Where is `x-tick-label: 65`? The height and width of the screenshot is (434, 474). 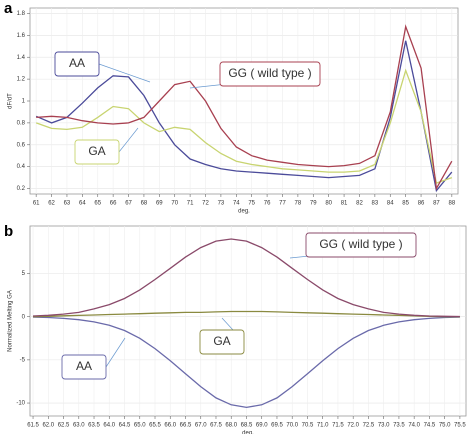
x-tick-label: 65 is located at coordinates (97, 204).